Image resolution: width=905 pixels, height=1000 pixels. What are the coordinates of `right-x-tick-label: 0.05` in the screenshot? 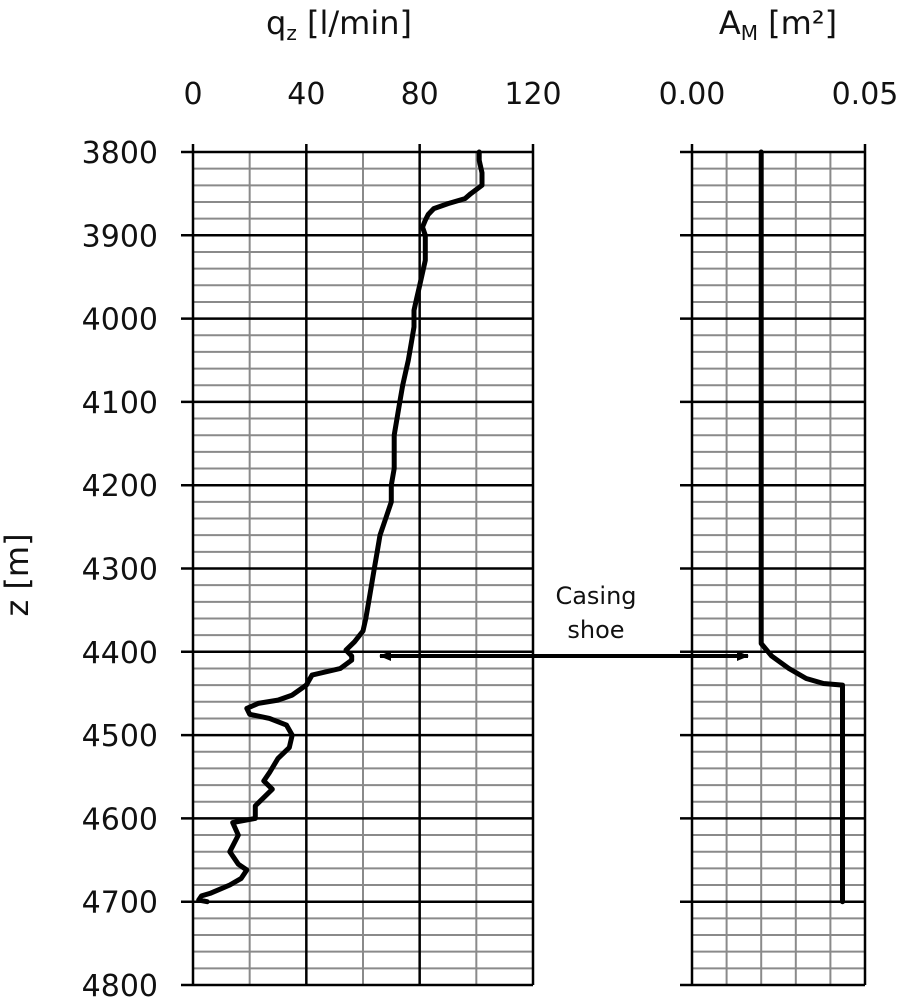 It's located at (865, 94).